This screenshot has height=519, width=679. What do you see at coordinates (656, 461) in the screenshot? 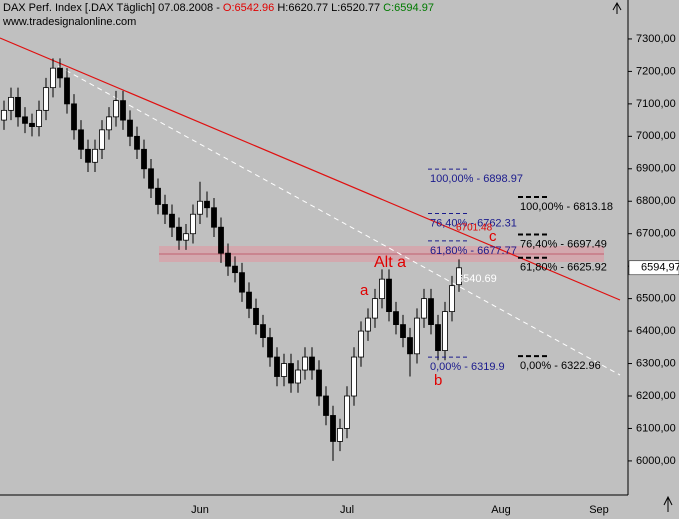
I see `y-tick-label: 6000,00` at bounding box center [656, 461].